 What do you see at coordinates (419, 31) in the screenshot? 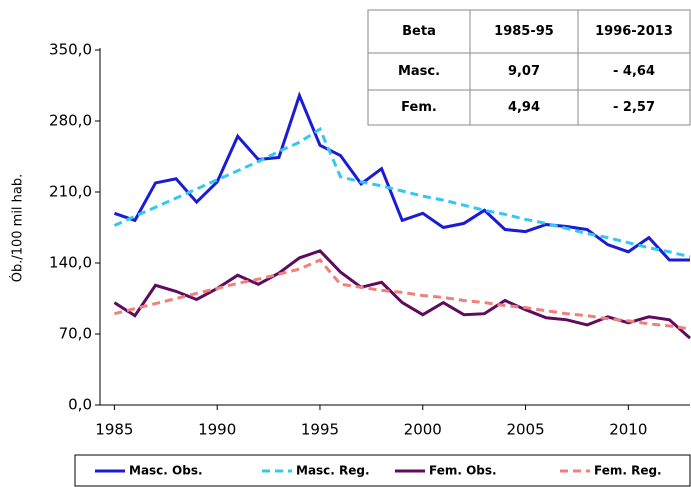
I see `table-cell: Beta` at bounding box center [419, 31].